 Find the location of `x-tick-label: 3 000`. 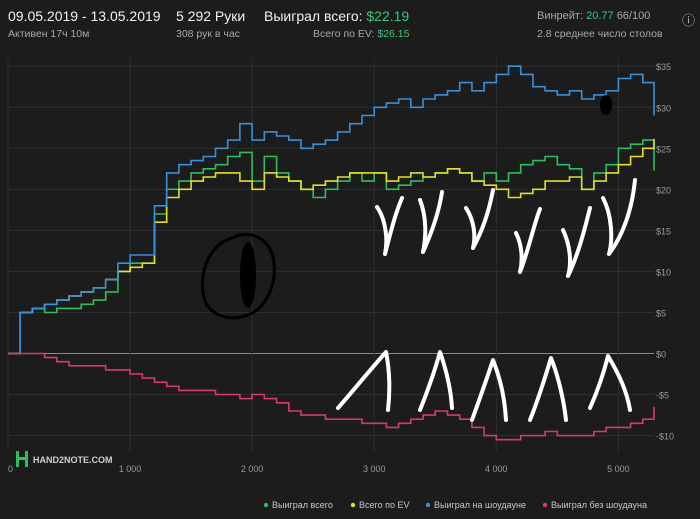

x-tick-label: 3 000 is located at coordinates (374, 469).